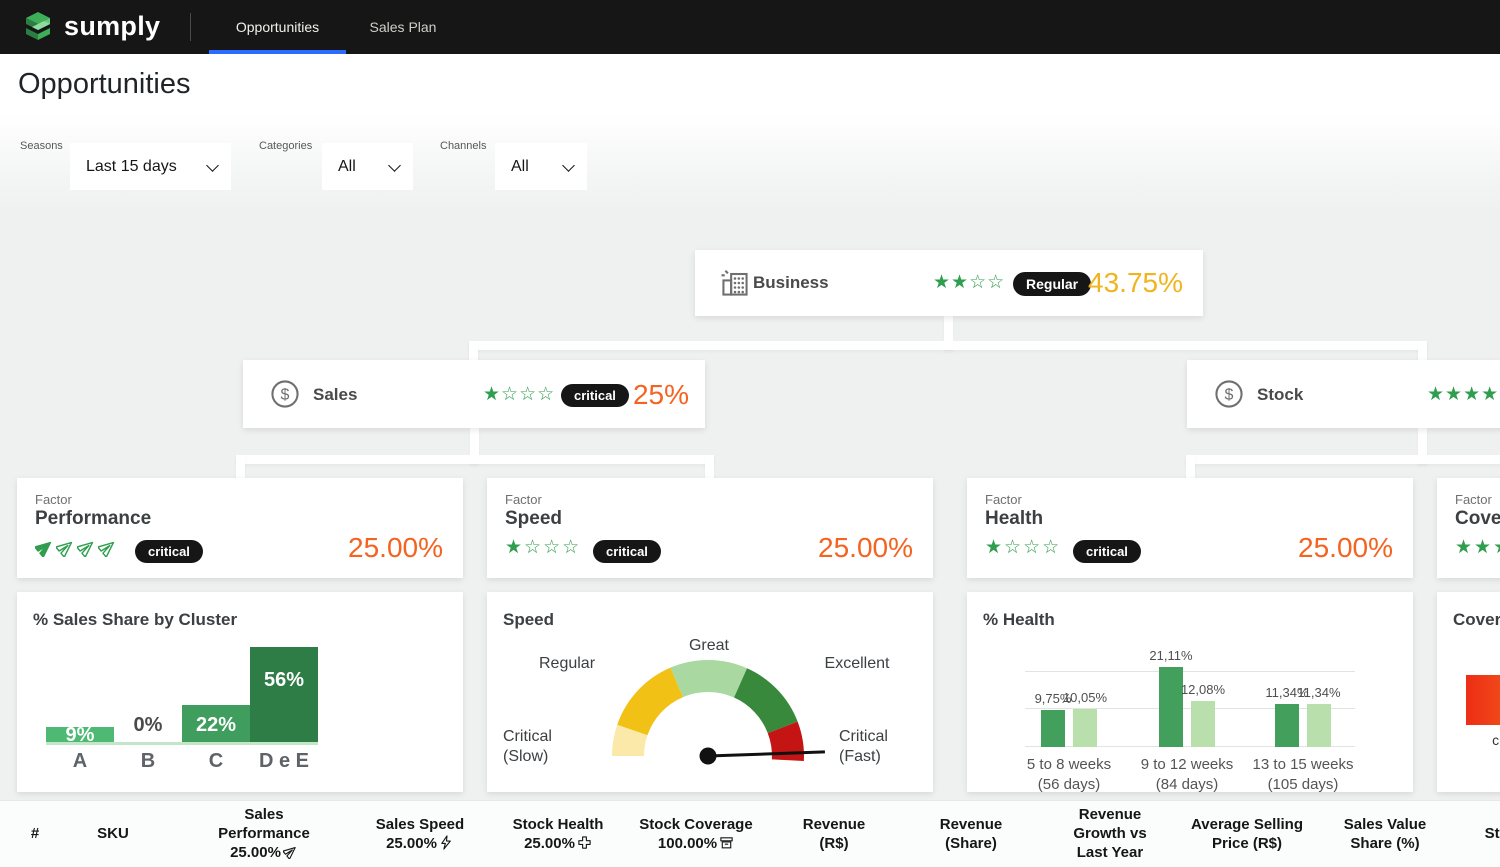  I want to click on table-header-revenue-share: Revenue (Share), so click(971, 834).